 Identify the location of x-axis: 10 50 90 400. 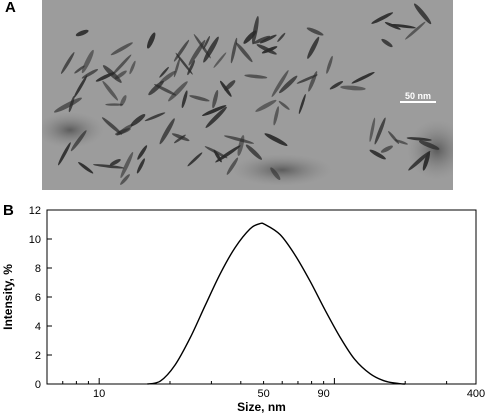
(265, 389).